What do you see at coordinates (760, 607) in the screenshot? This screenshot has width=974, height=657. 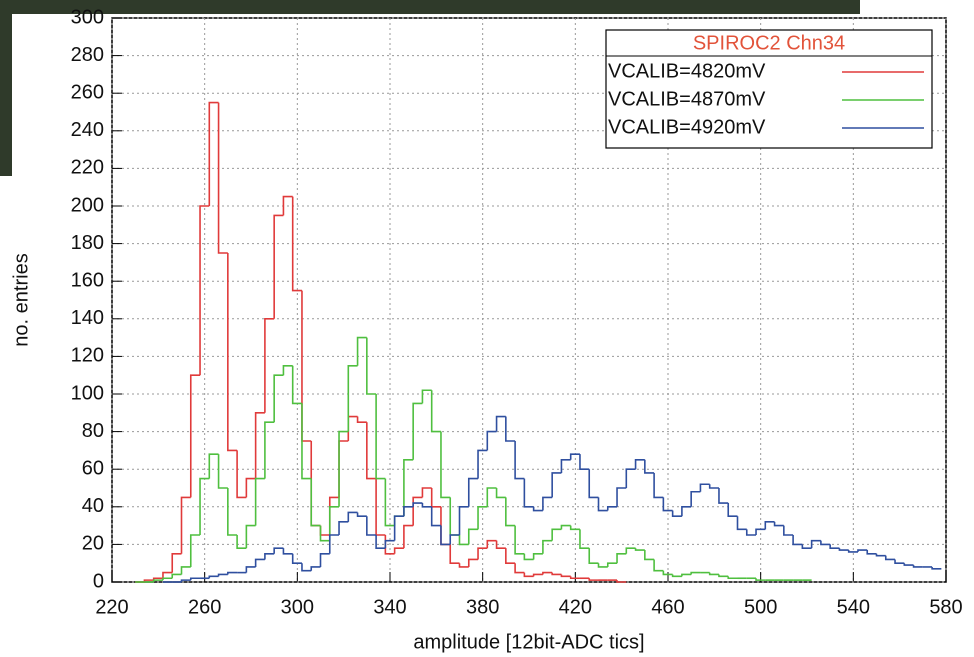 I see `x-tick-label: 500` at bounding box center [760, 607].